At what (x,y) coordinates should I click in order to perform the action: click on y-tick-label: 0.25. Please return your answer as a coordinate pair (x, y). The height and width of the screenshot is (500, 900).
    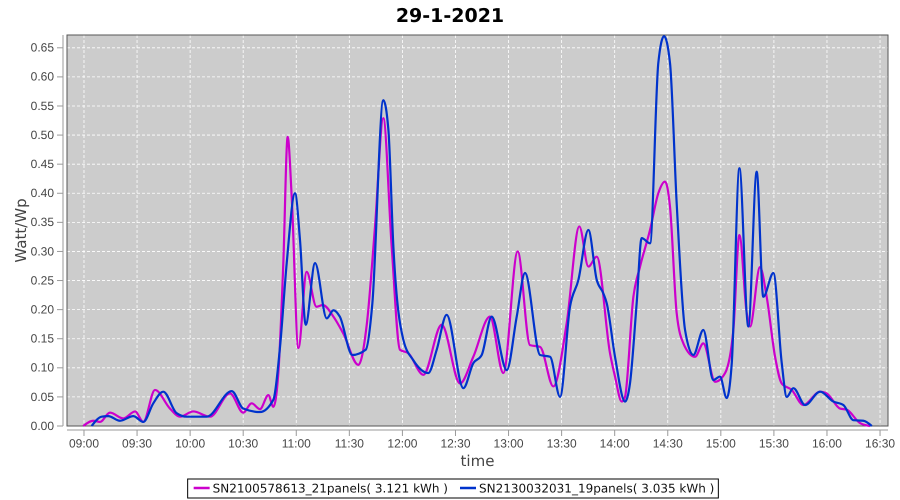
    Looking at the image, I should click on (42, 280).